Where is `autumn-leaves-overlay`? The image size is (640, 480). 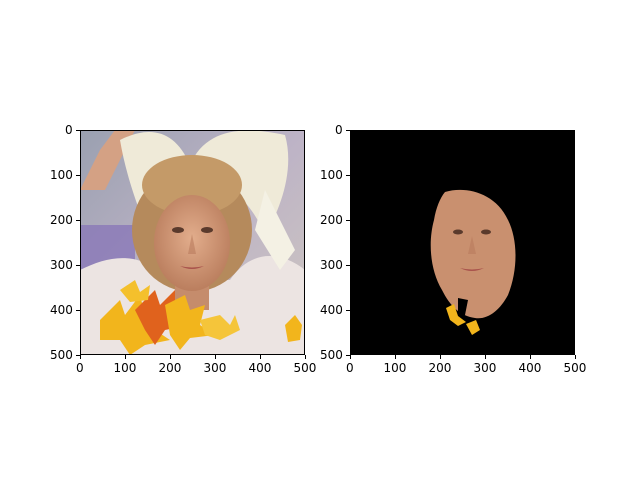
autumn-leaves-overlay is located at coordinates (201, 317).